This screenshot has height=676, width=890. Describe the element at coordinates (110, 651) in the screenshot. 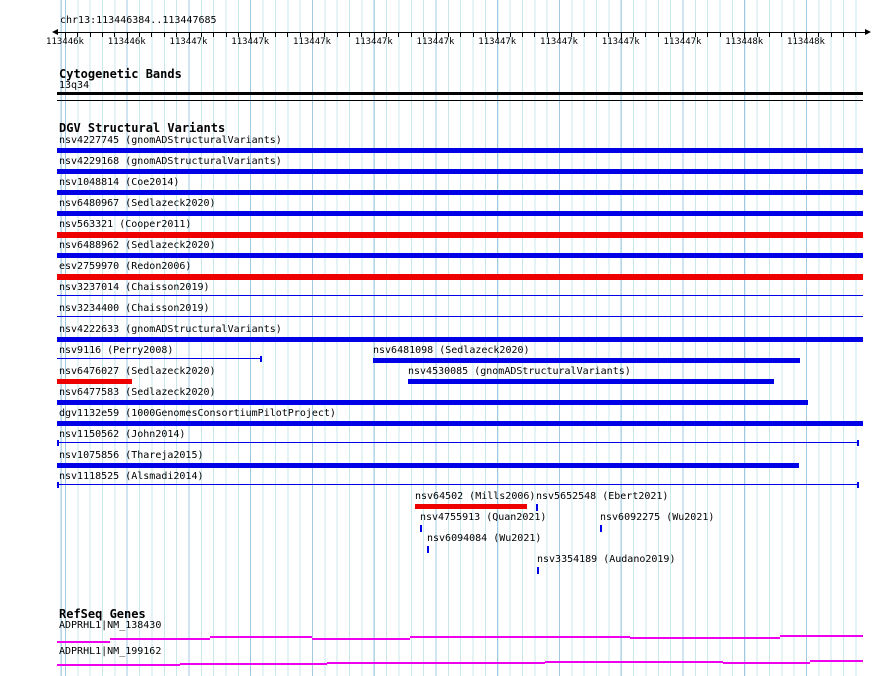

I see `gene-label: ADPRHL1|NM_199162` at that location.